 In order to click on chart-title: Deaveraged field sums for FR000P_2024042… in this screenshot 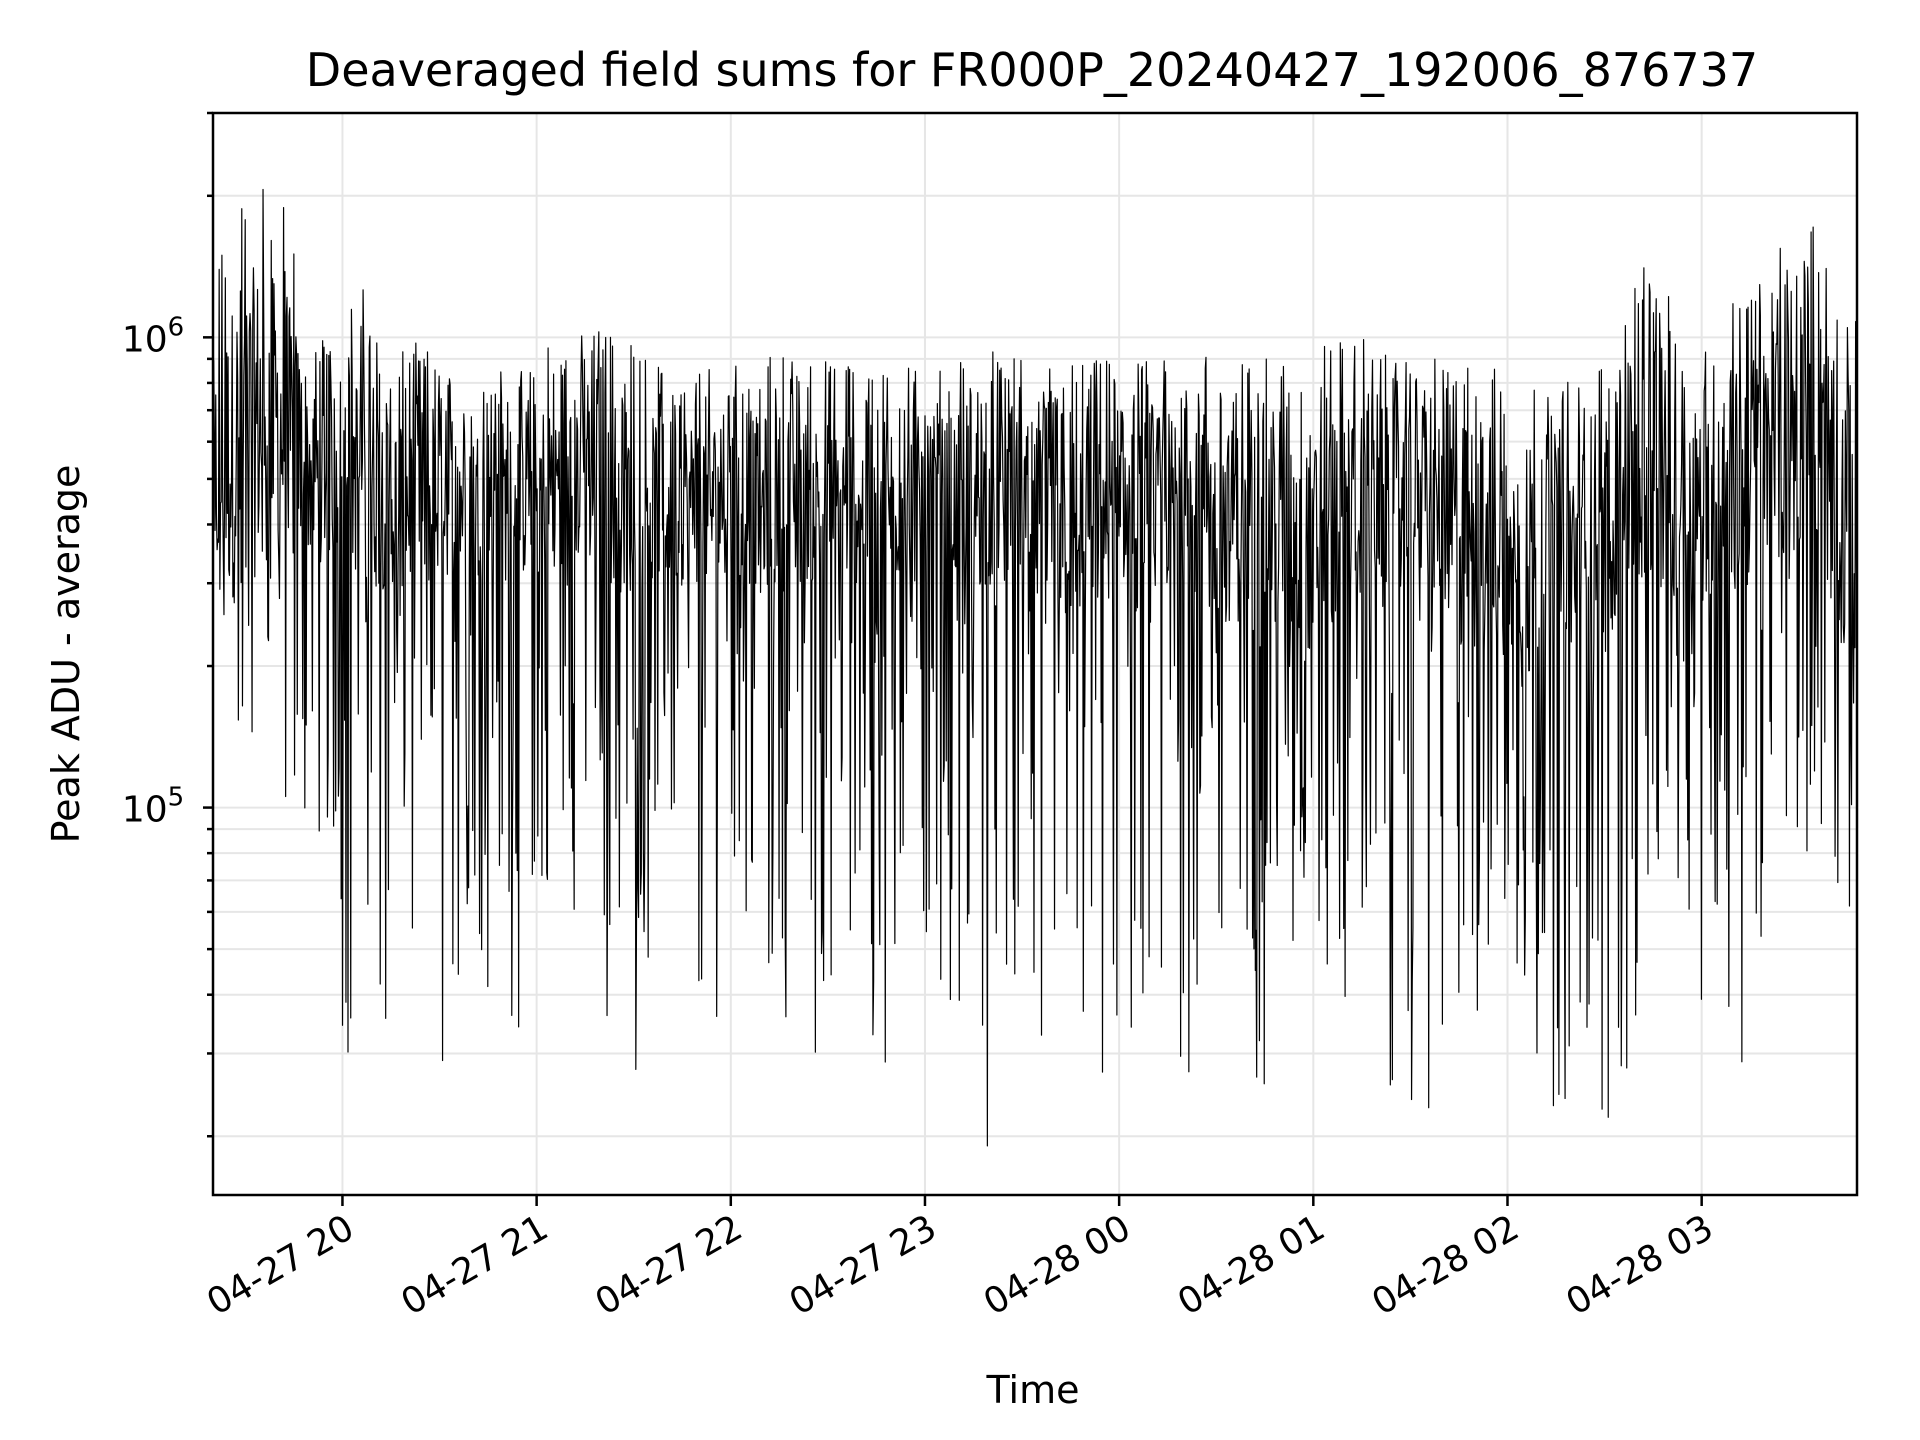, I will do `click(1032, 70)`.